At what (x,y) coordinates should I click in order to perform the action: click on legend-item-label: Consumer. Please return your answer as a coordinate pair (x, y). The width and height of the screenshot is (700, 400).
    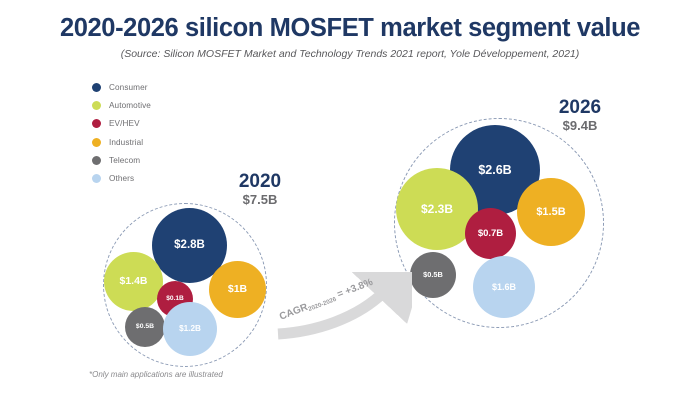
    Looking at the image, I should click on (128, 87).